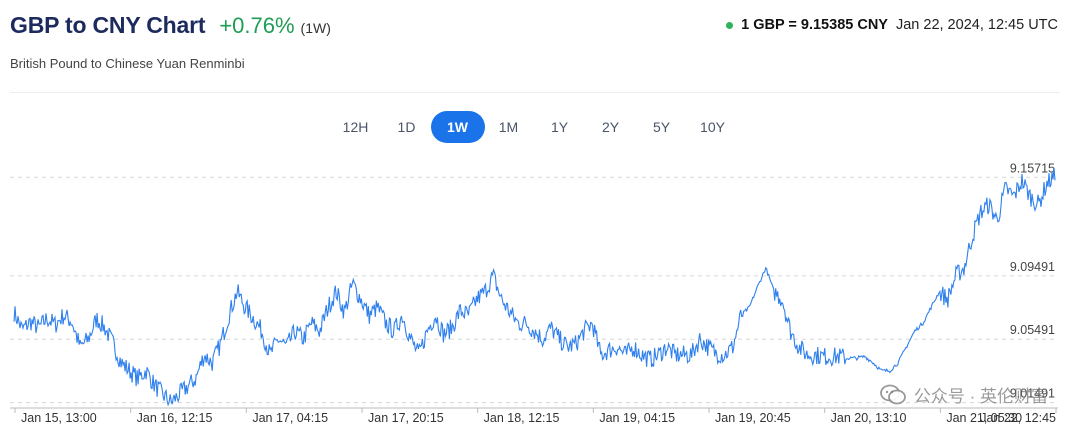 The height and width of the screenshot is (442, 1080). Describe the element at coordinates (637, 418) in the screenshot. I see `x-tick-label: Jan 19, 04:15` at that location.